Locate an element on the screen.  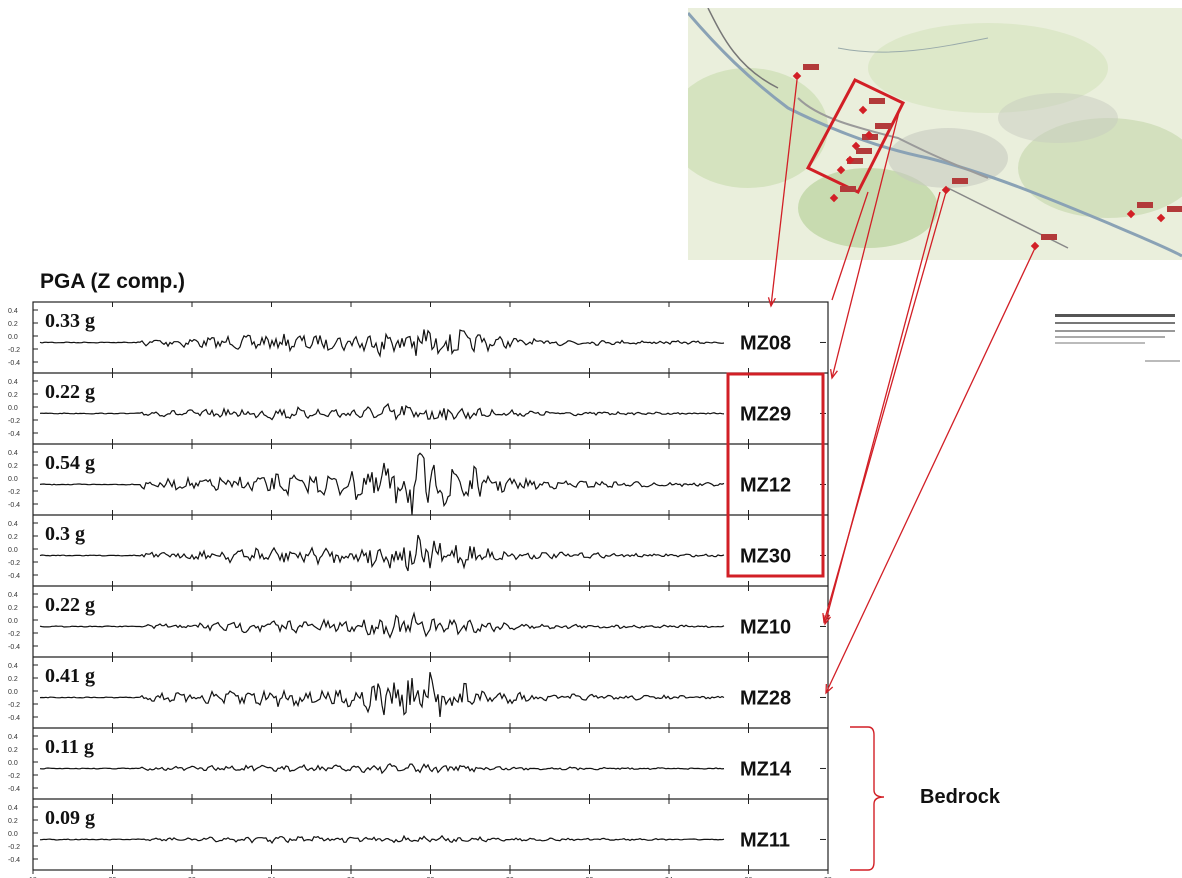
station-label: MZ14 is located at coordinates (766, 769).